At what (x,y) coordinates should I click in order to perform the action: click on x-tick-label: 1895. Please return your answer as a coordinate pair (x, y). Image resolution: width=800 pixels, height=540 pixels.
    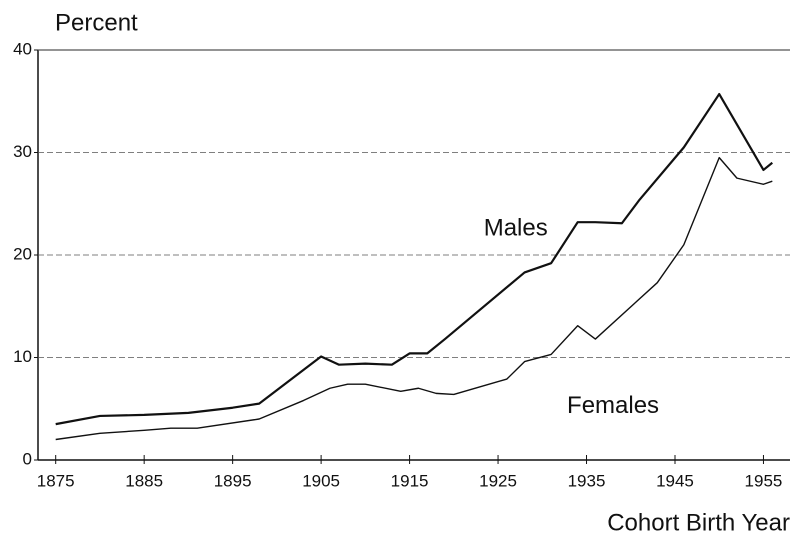
    Looking at the image, I should click on (233, 480).